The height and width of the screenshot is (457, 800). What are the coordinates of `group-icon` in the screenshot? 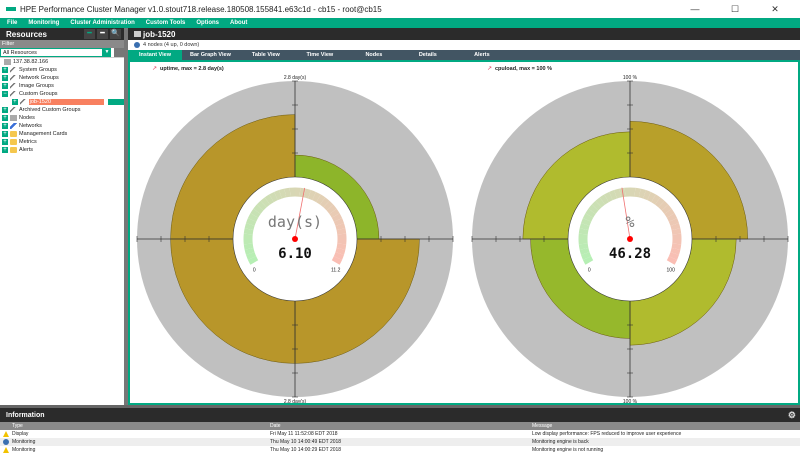 It's located at (13, 110).